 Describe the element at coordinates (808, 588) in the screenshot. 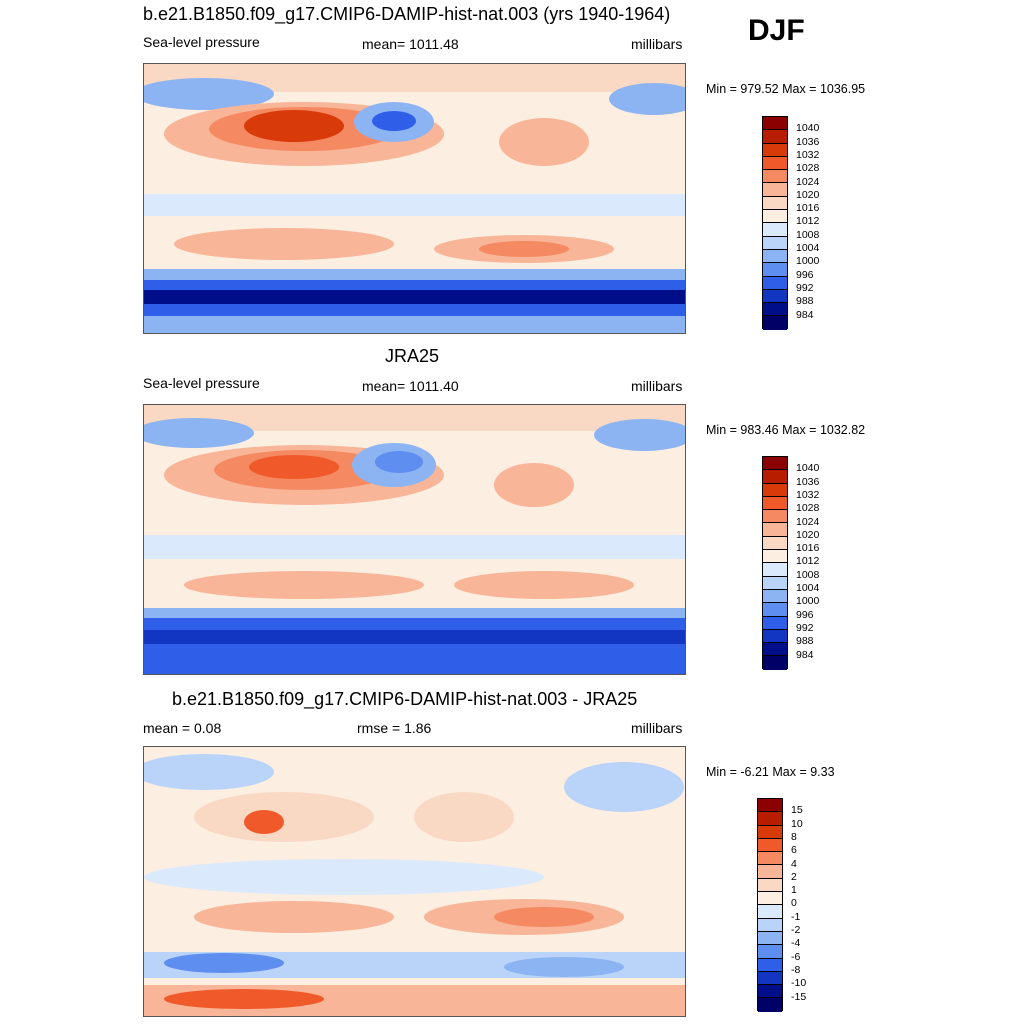

I see `colorbar-tick-label: 1004` at that location.